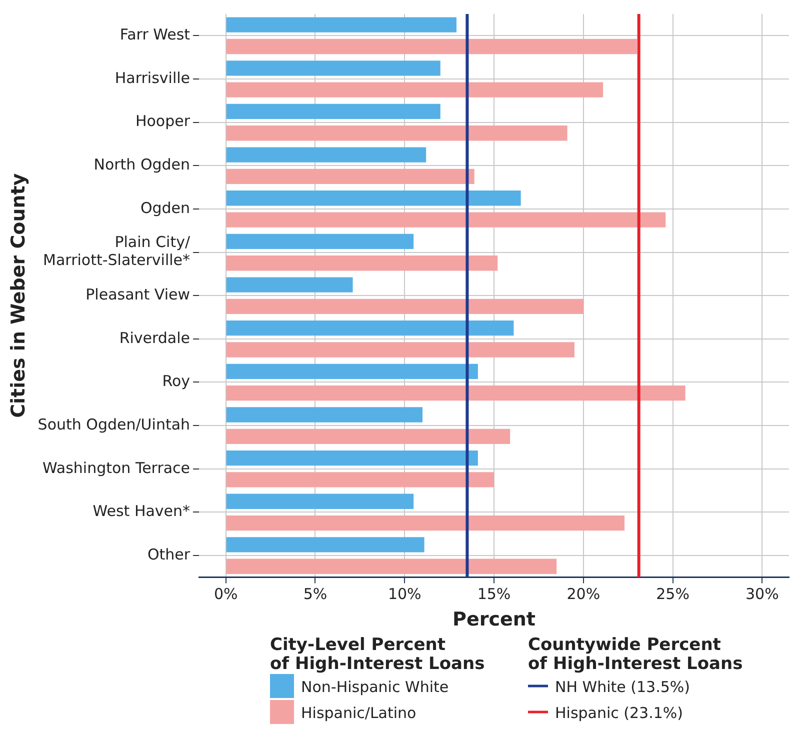  Describe the element at coordinates (163, 121) in the screenshot. I see `y-tick-label: Hooper` at that location.